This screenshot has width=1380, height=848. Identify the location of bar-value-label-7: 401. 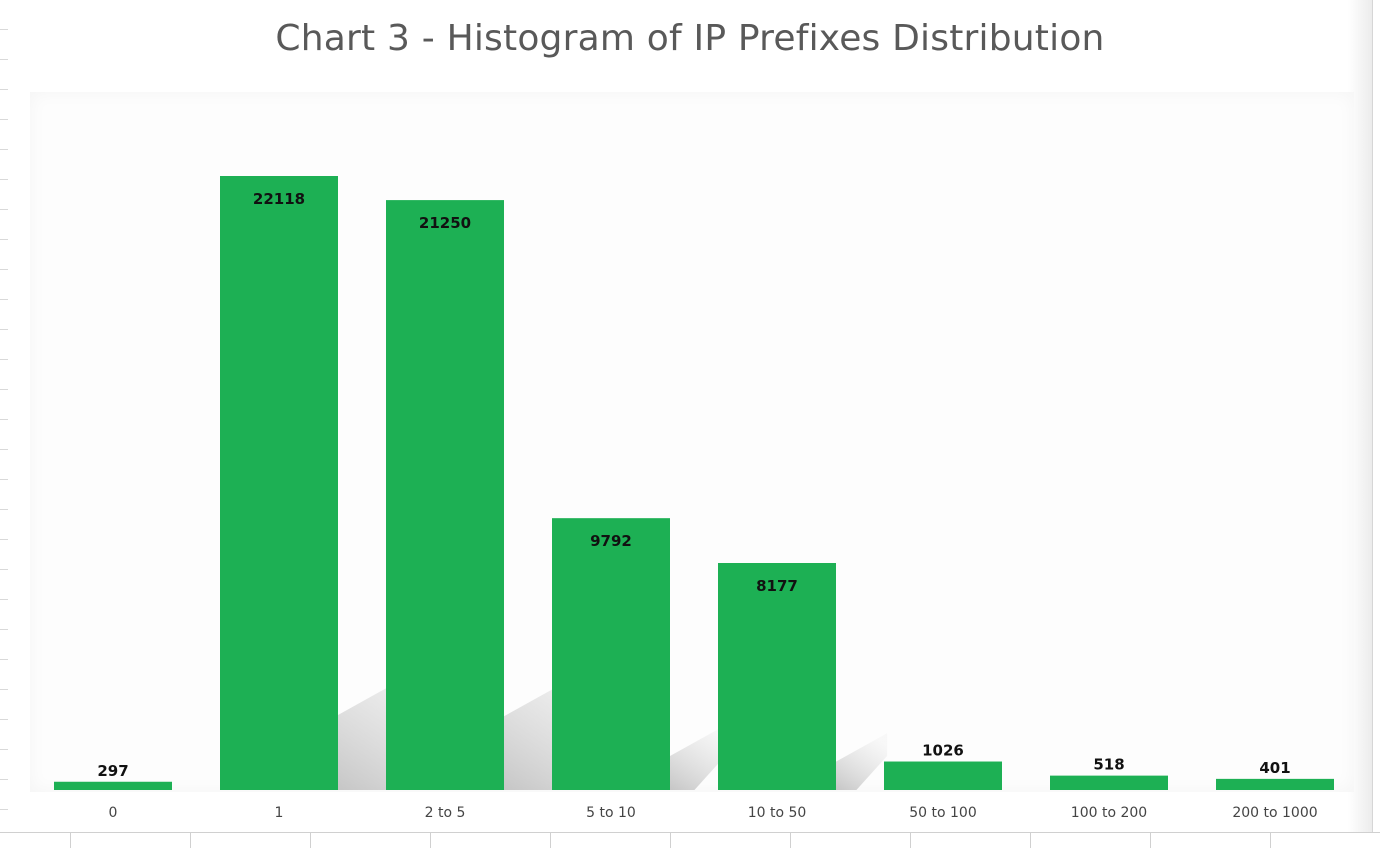
(1274, 768).